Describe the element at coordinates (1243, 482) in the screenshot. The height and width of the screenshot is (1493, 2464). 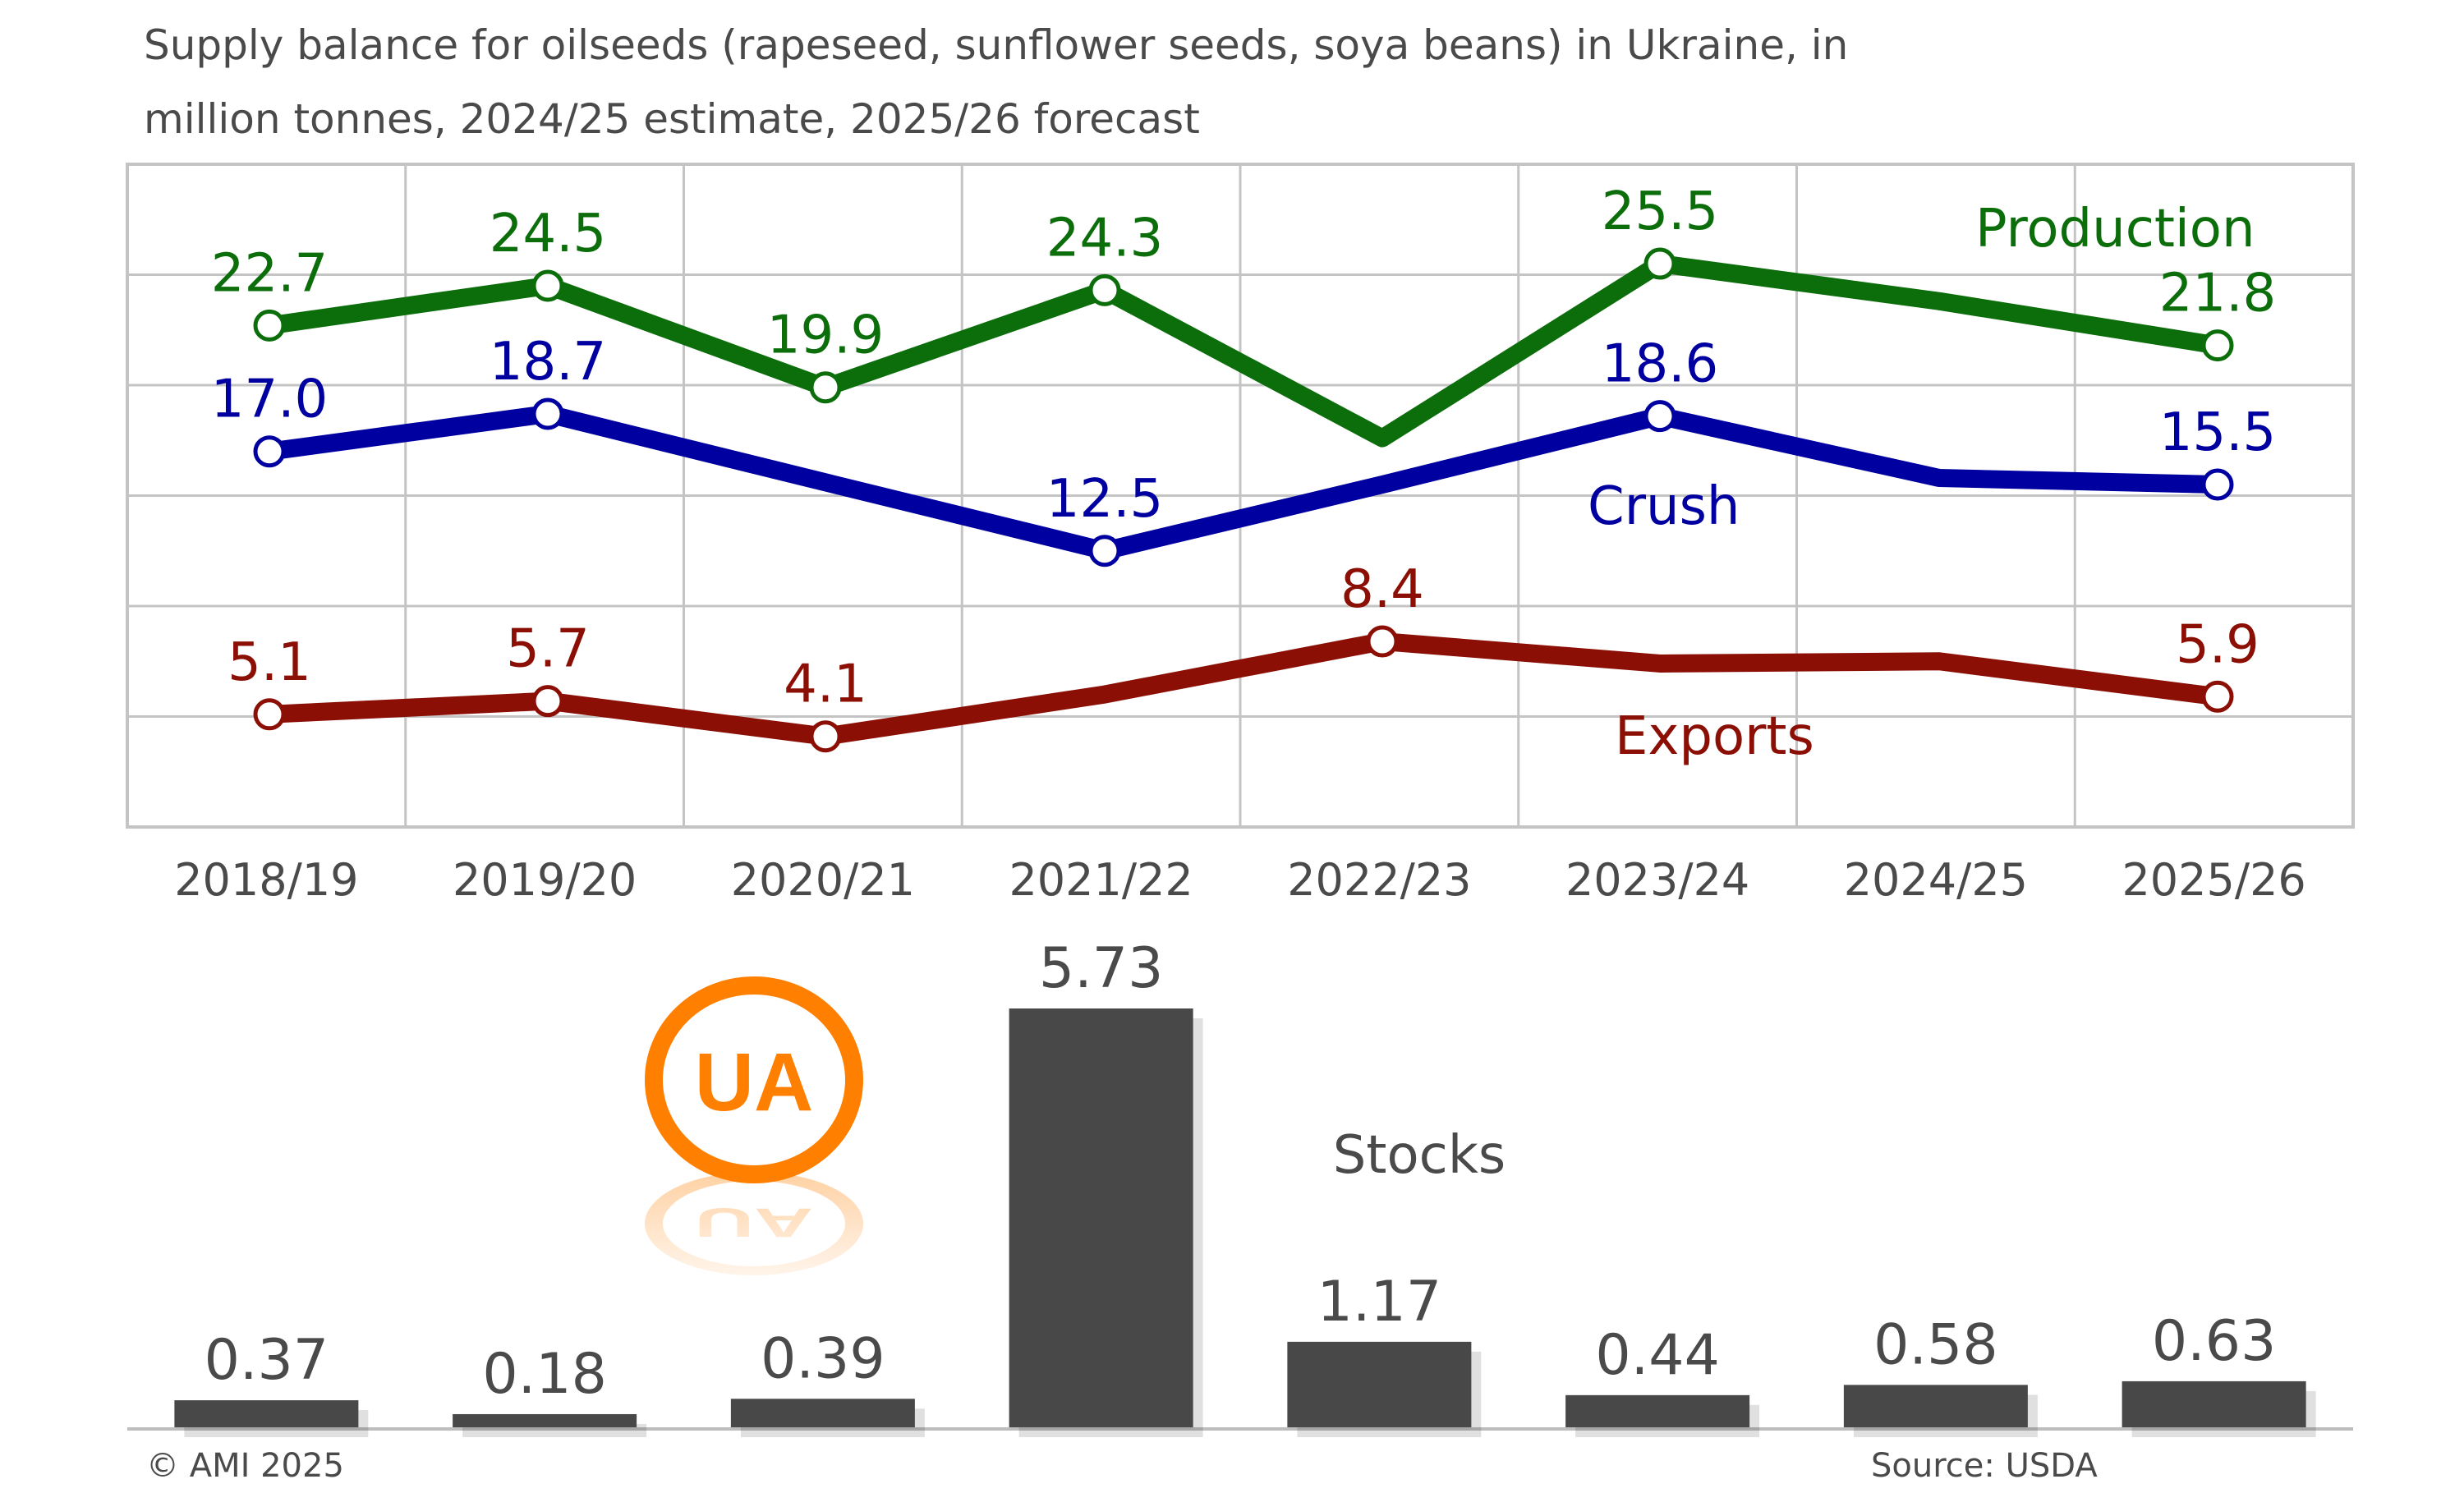
I see `crush-line` at that location.